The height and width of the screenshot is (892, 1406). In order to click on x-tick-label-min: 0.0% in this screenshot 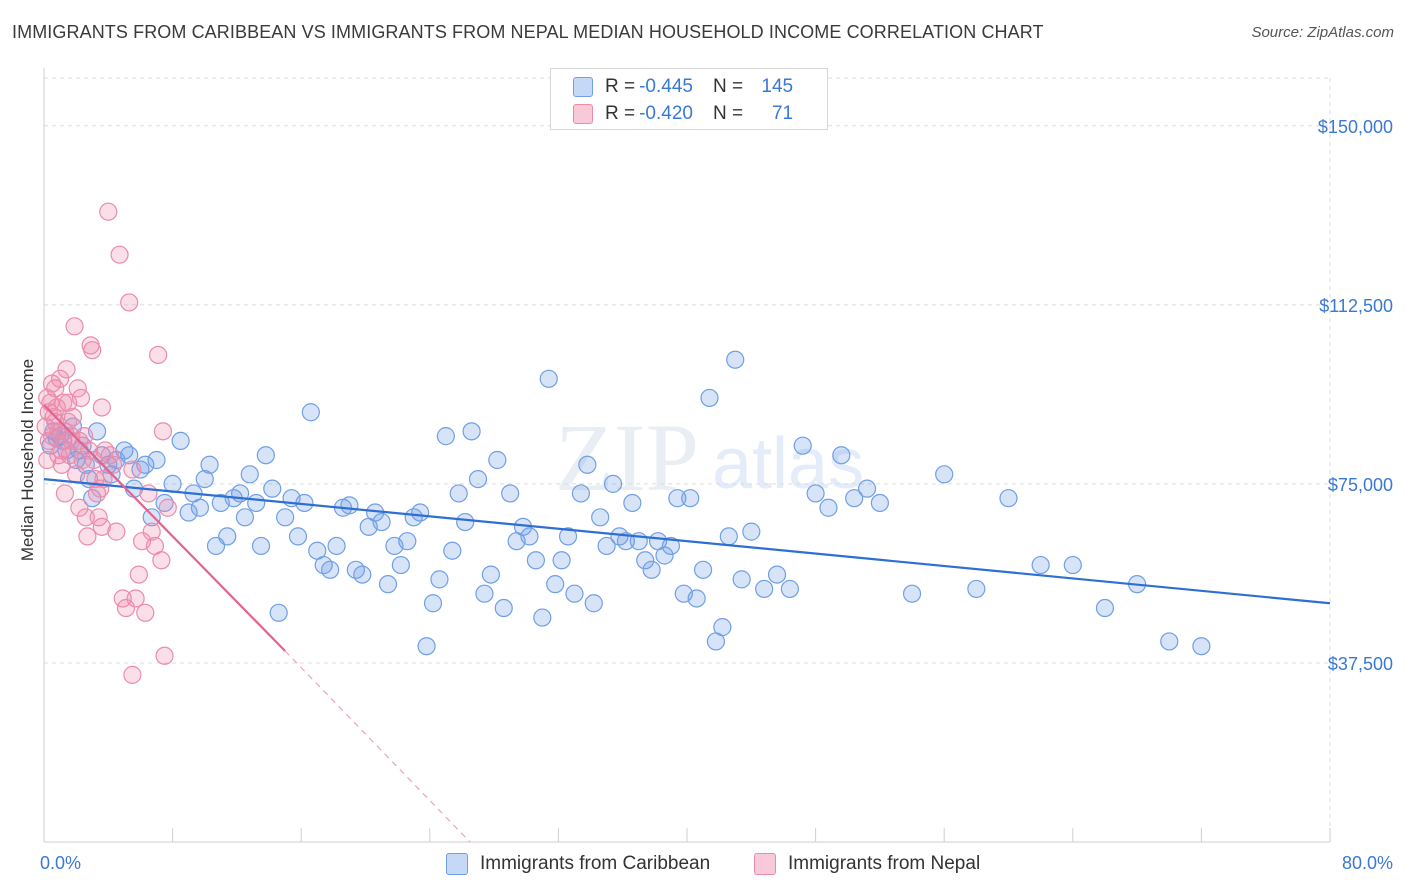, I will do `click(60, 863)`.